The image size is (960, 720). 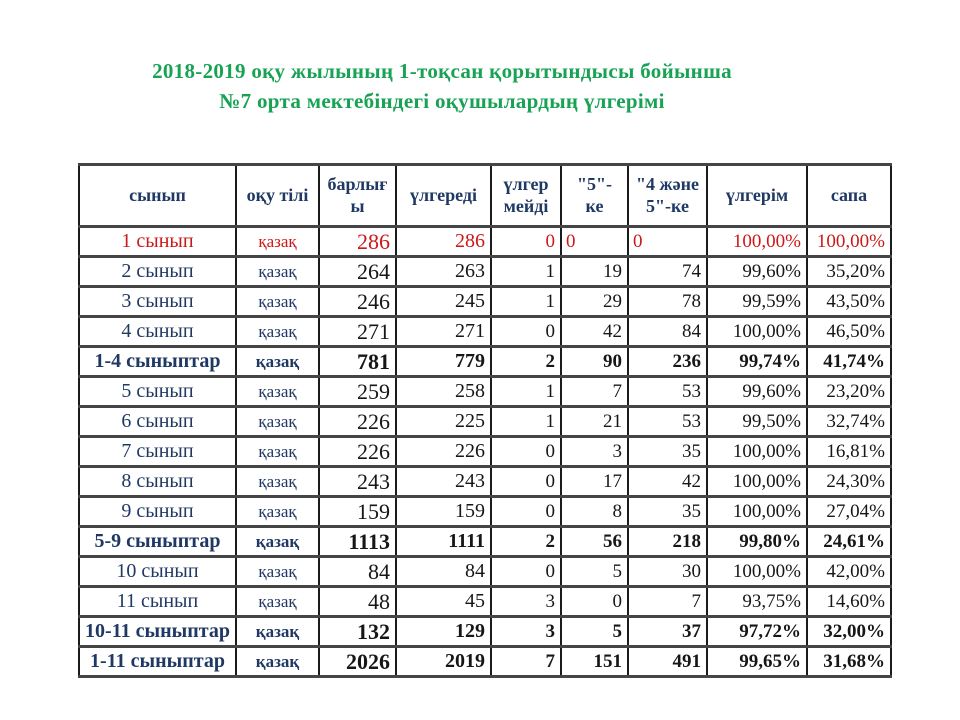 What do you see at coordinates (526, 195) in the screenshot?
I see `header-cell: үлгер мейді` at bounding box center [526, 195].